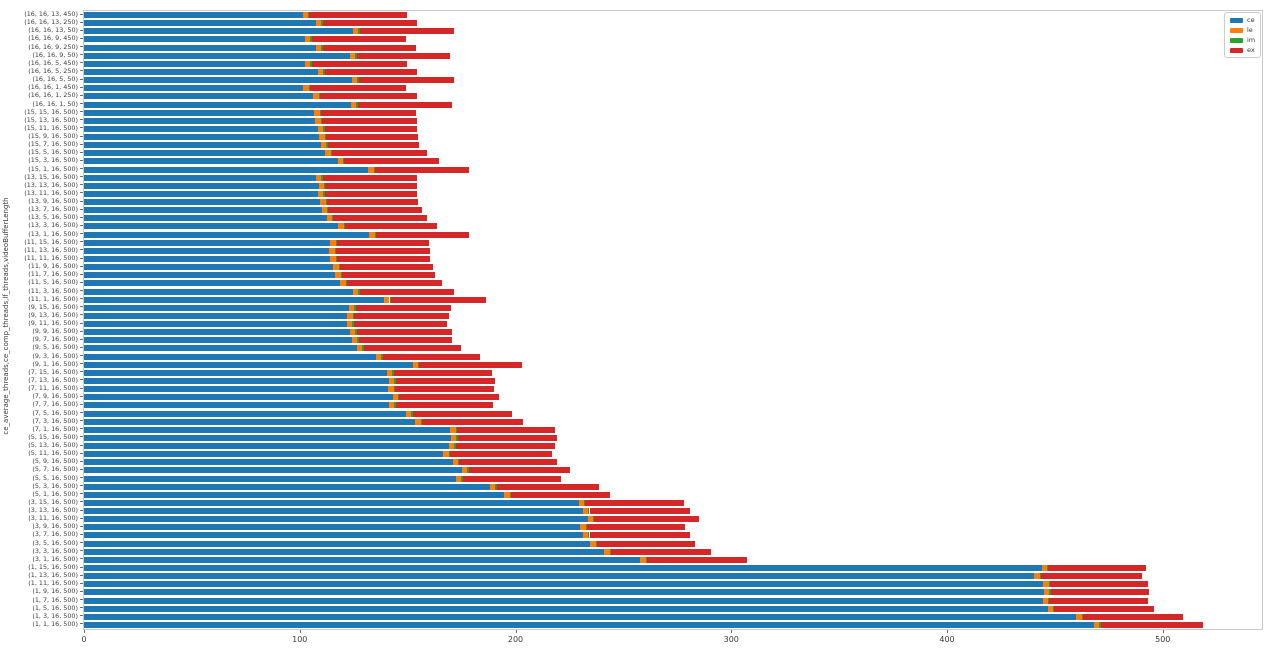 Image resolution: width=1280 pixels, height=659 pixels. Describe the element at coordinates (55, 420) in the screenshot. I see `y-tick-label: (7, 3, 16, 500)` at that location.